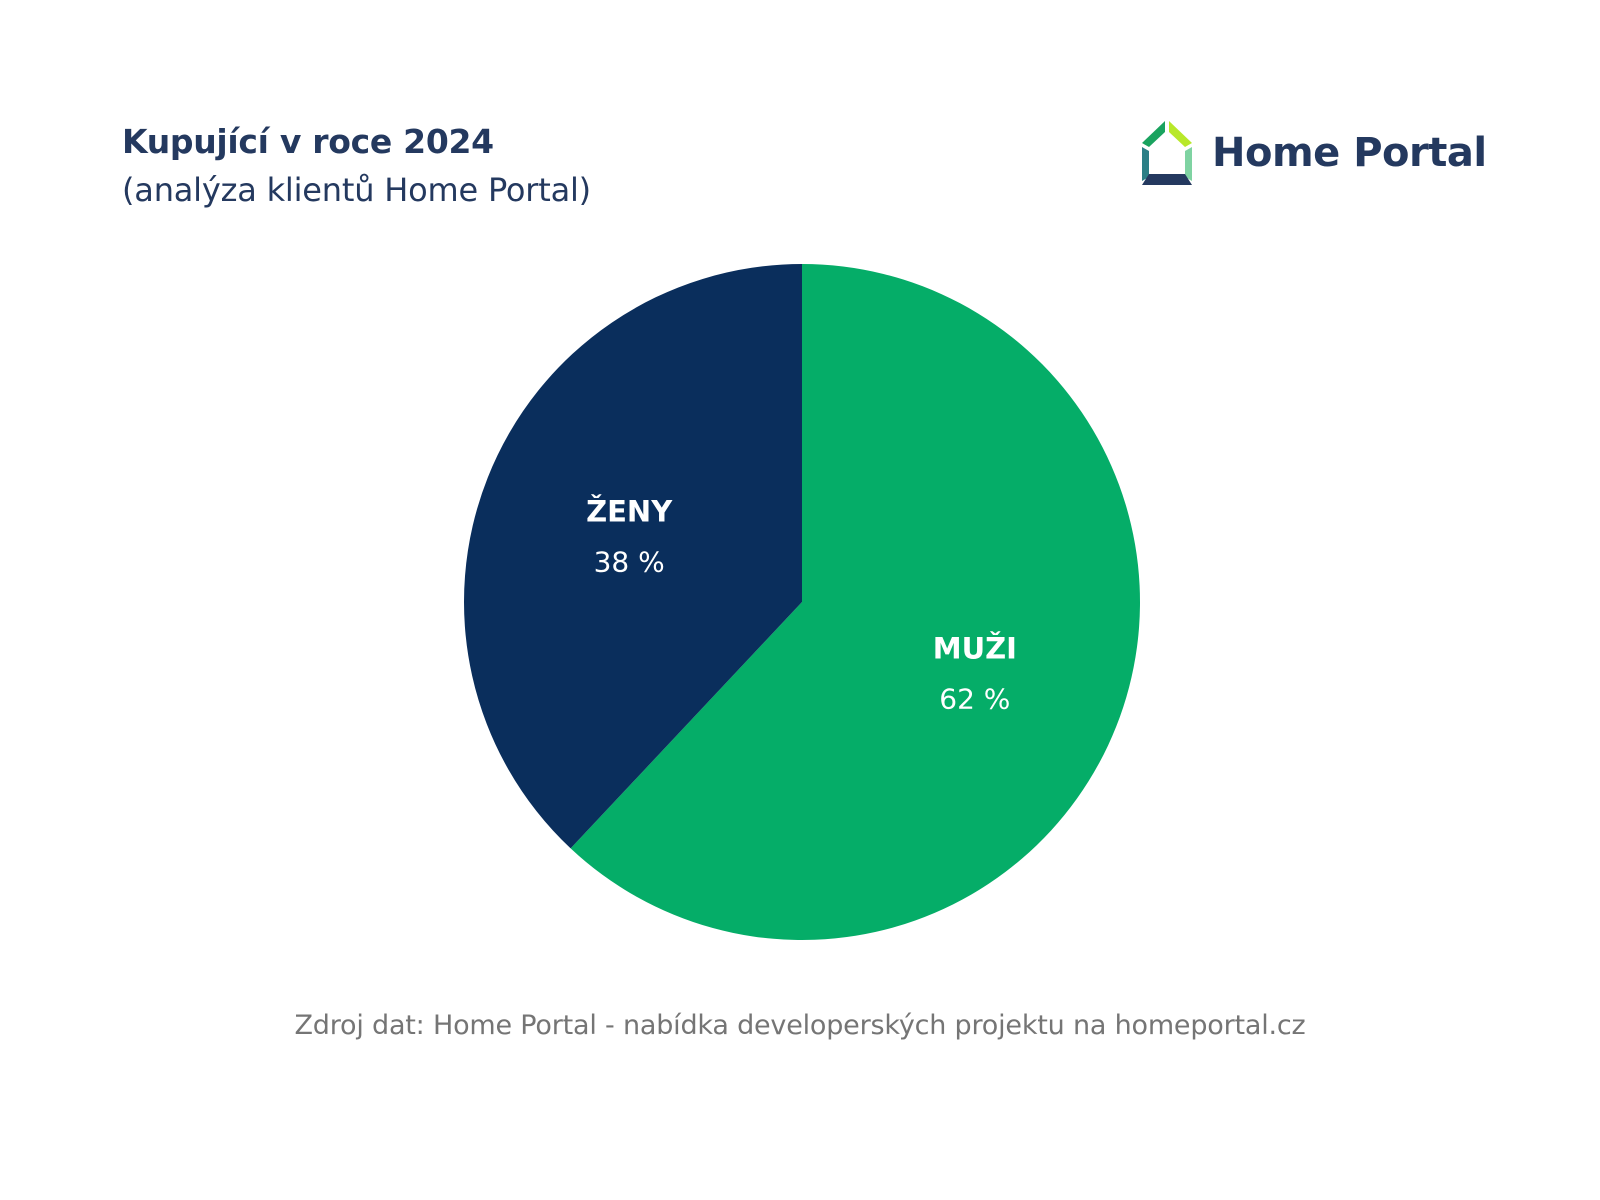 The width and height of the screenshot is (1600, 1200). I want to click on slice-value-1: 38 %, so click(629, 562).